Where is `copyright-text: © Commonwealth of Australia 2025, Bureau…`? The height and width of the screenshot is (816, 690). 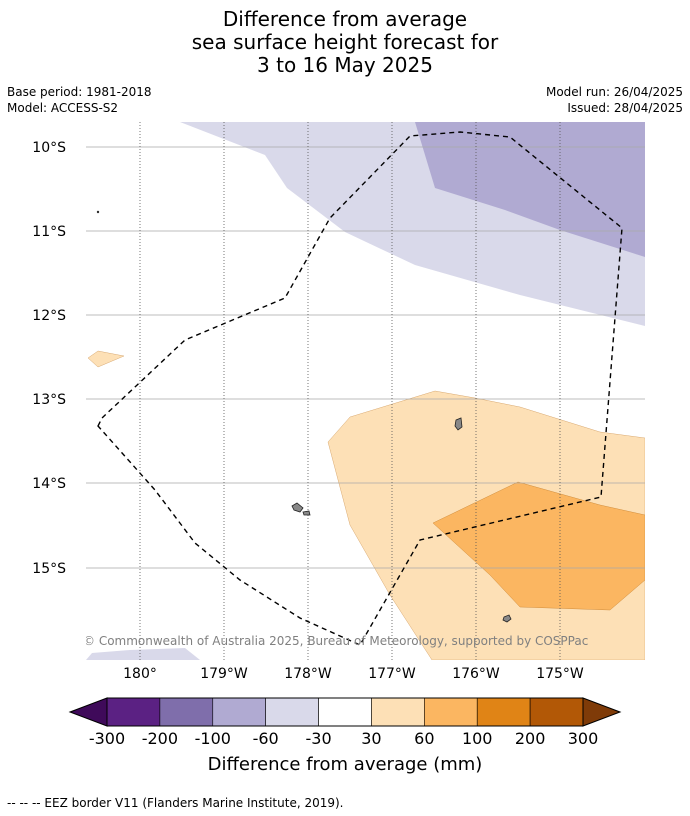 copyright-text: © Commonwealth of Australia 2025, Bureau… is located at coordinates (335, 641).